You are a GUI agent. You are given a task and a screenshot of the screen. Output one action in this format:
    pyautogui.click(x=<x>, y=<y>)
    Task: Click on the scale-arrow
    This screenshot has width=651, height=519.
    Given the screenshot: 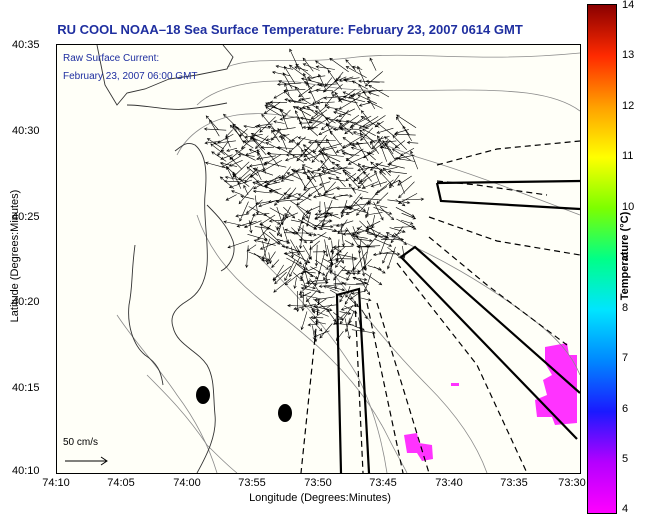 What is the action you would take?
    pyautogui.click(x=86, y=461)
    